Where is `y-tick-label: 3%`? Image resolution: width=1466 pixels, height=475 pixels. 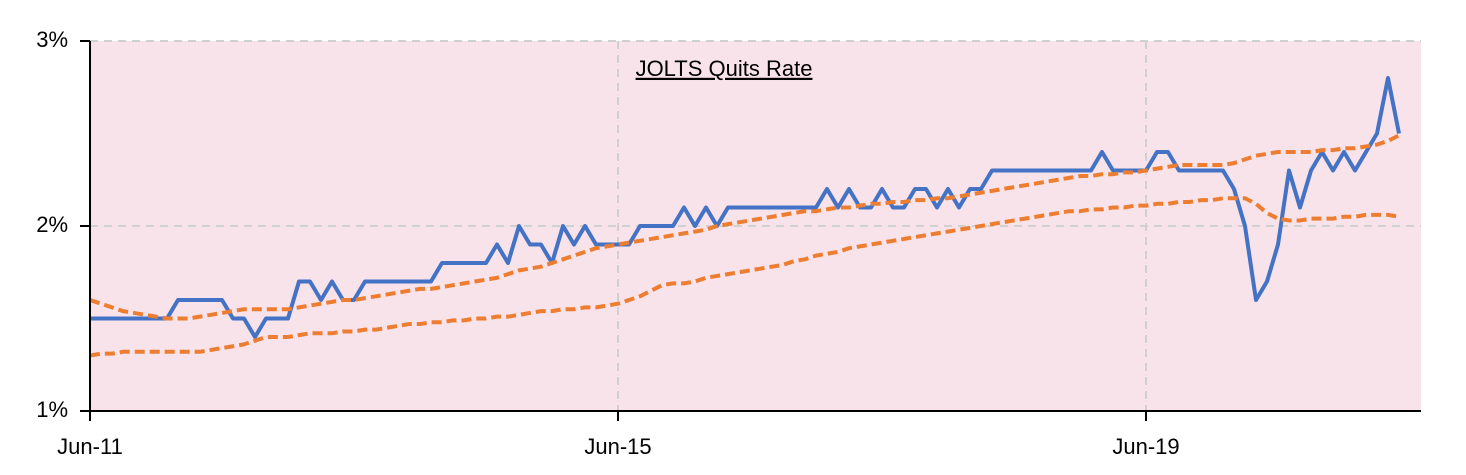 y-tick-label: 3% is located at coordinates (52, 39).